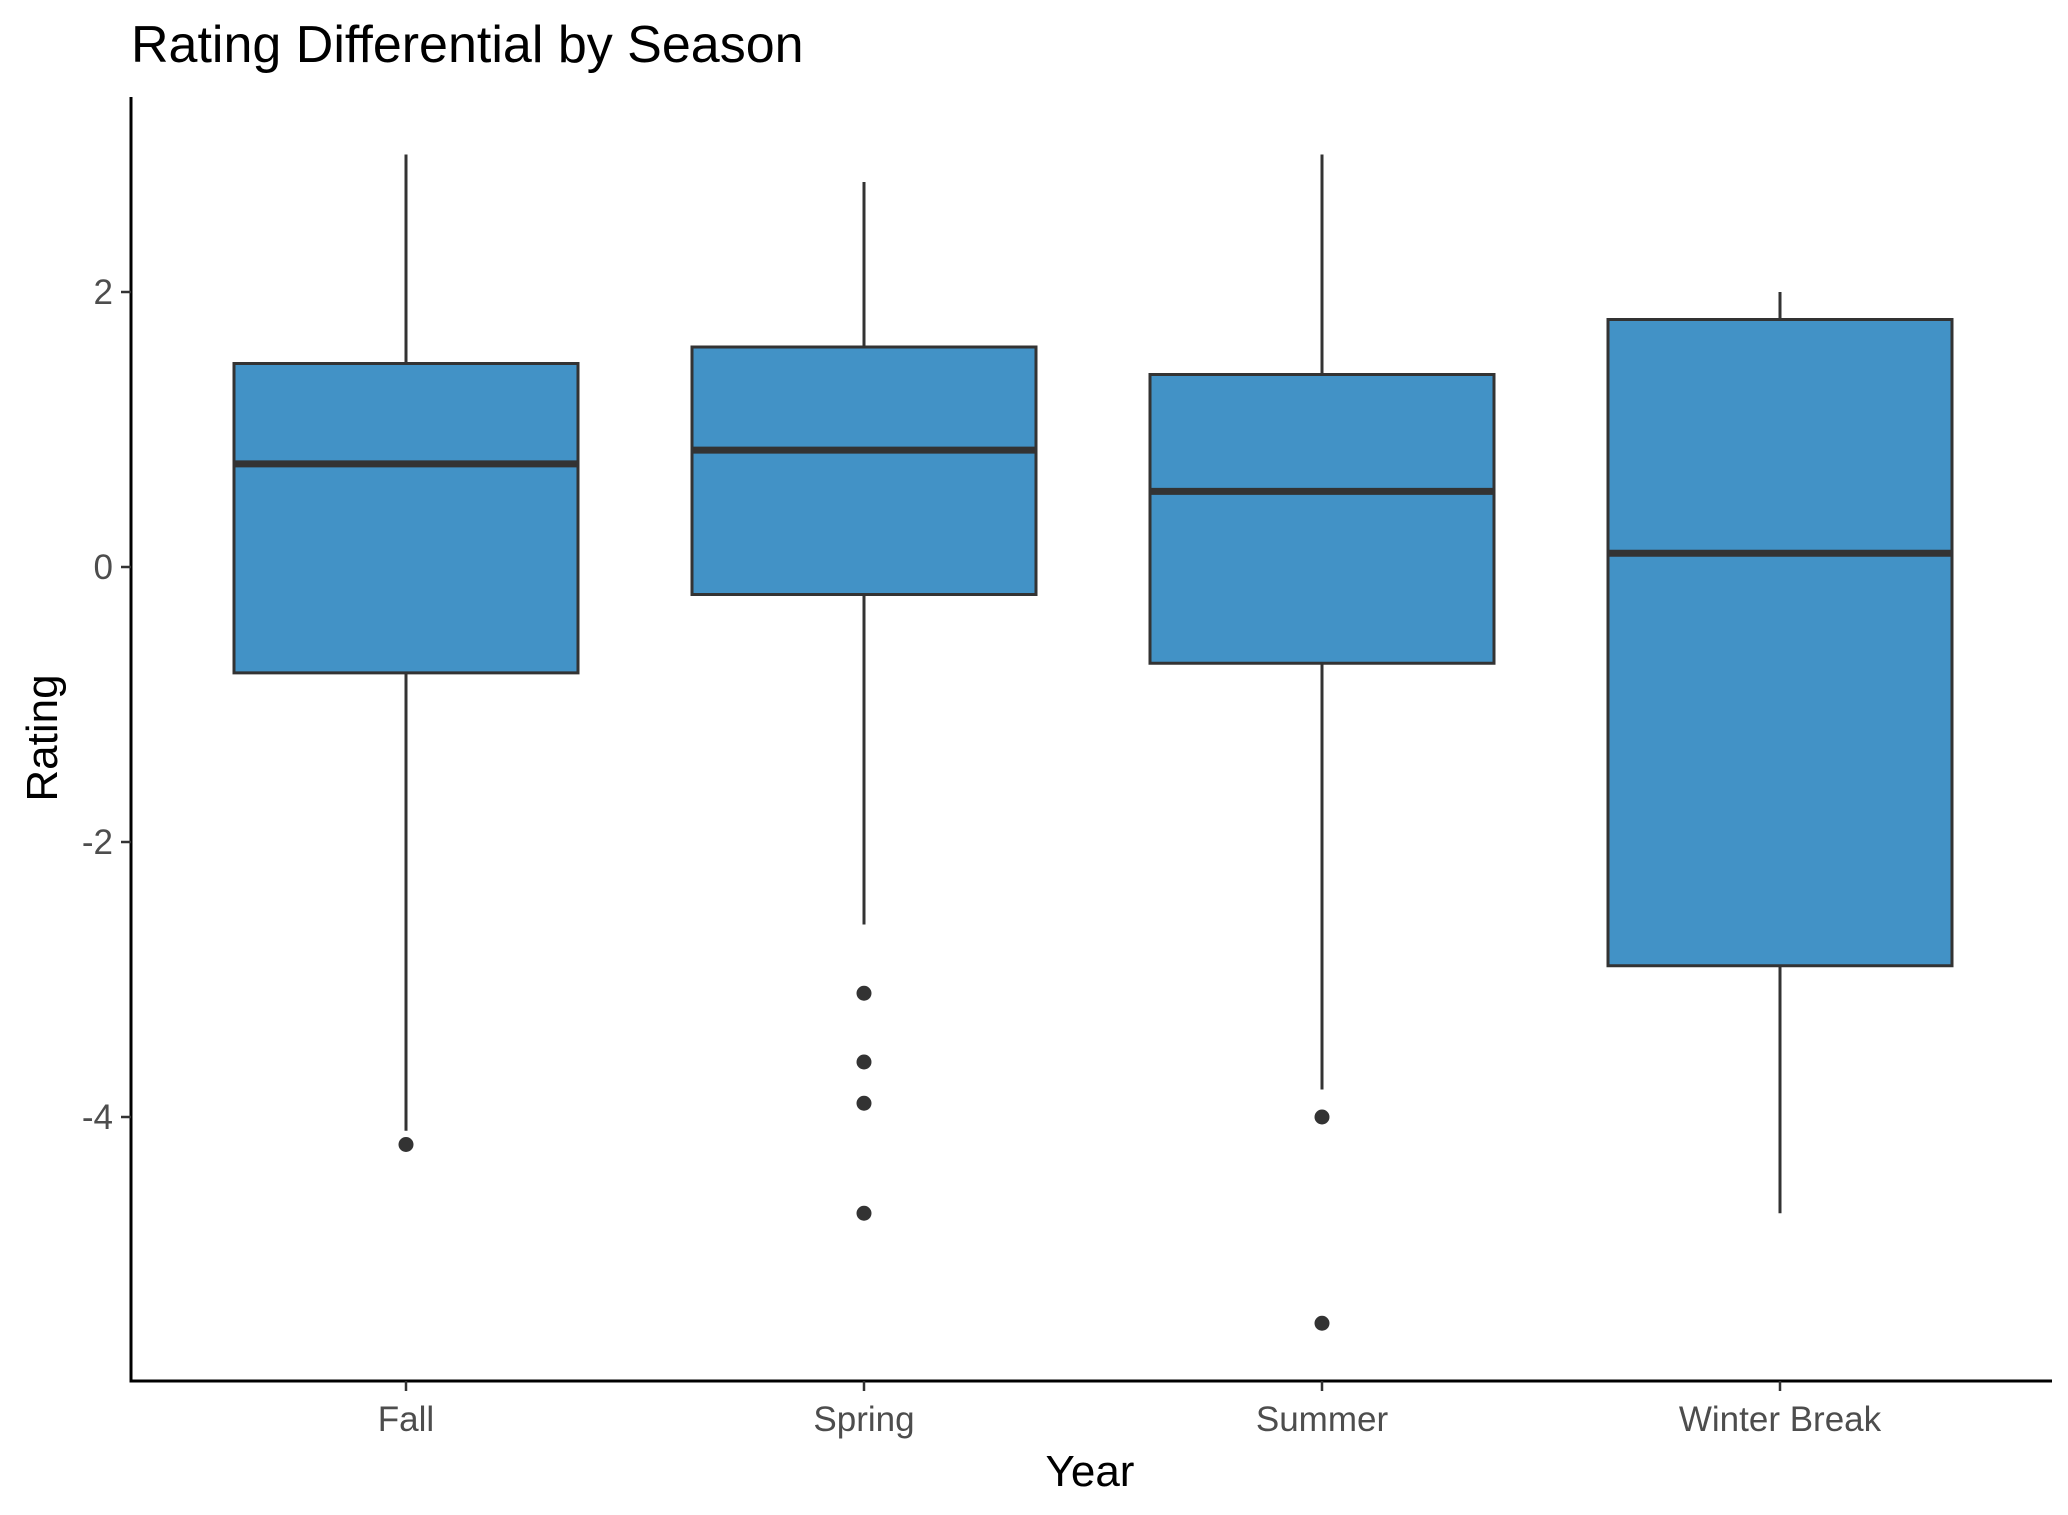 The width and height of the screenshot is (2068, 1515). I want to click on y-tick-label: 0, so click(103, 567).